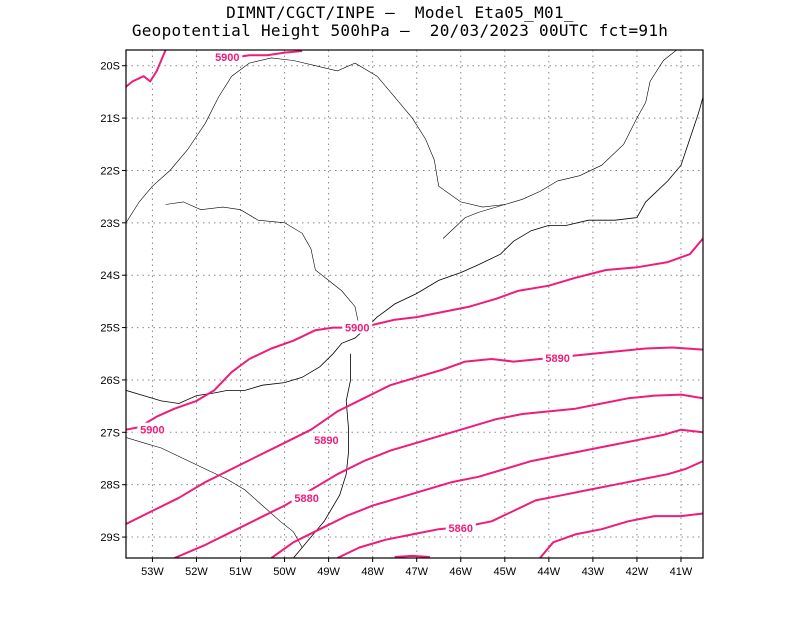 Image resolution: width=800 pixels, height=618 pixels. Describe the element at coordinates (372, 572) in the screenshot. I see `x-tick-label: 48W` at that location.